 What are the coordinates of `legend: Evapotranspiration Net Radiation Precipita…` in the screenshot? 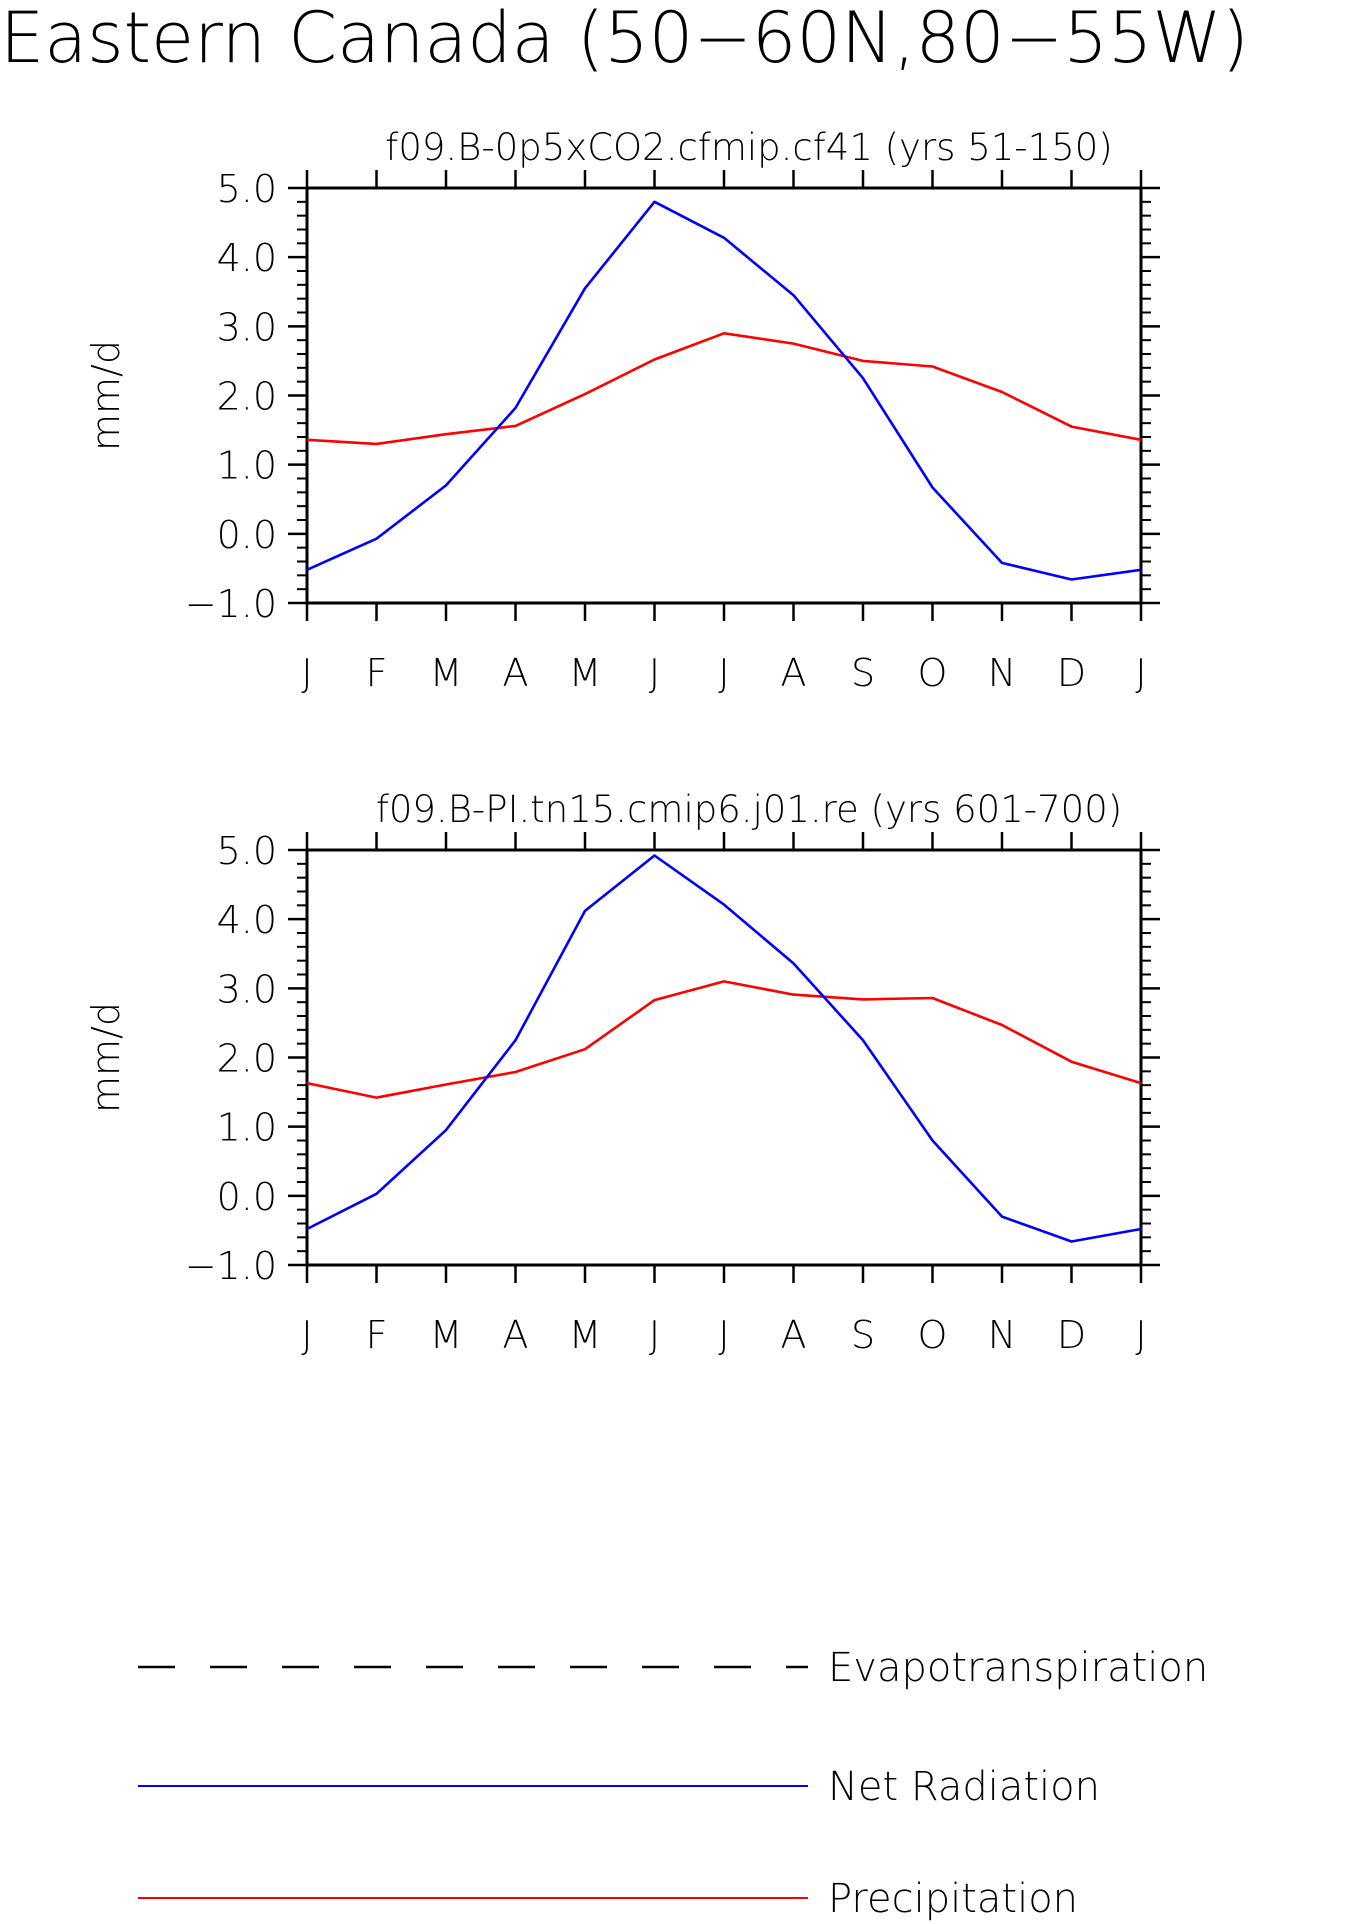 It's located at (673, 1783).